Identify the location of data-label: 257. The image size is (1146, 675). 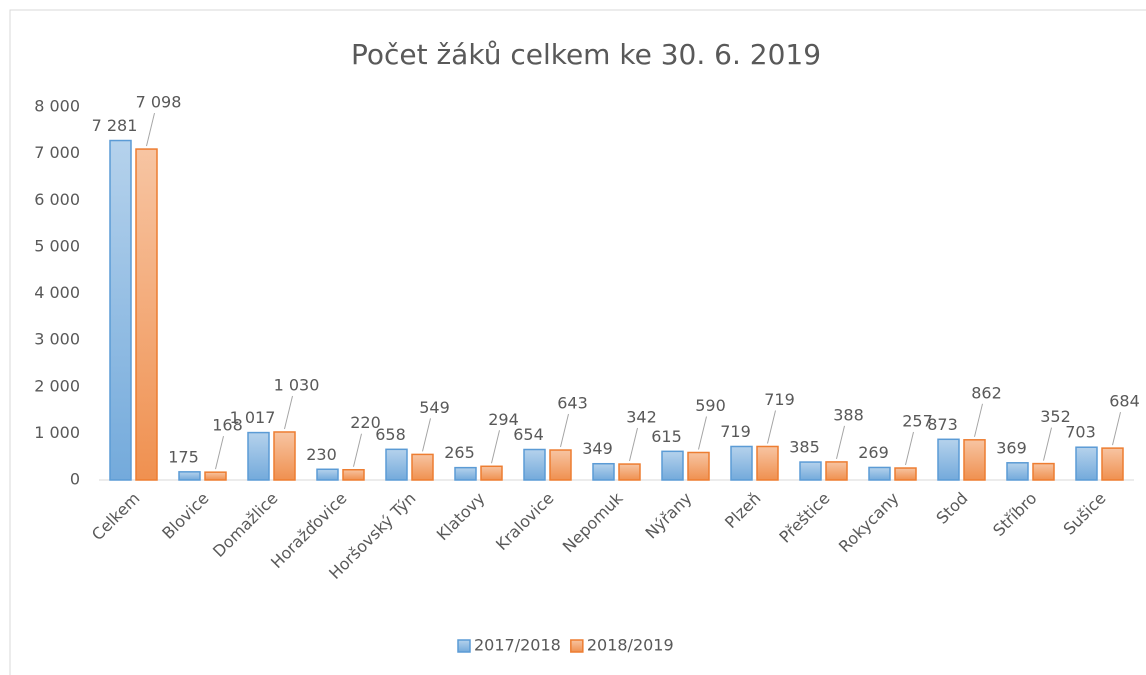
(917, 421).